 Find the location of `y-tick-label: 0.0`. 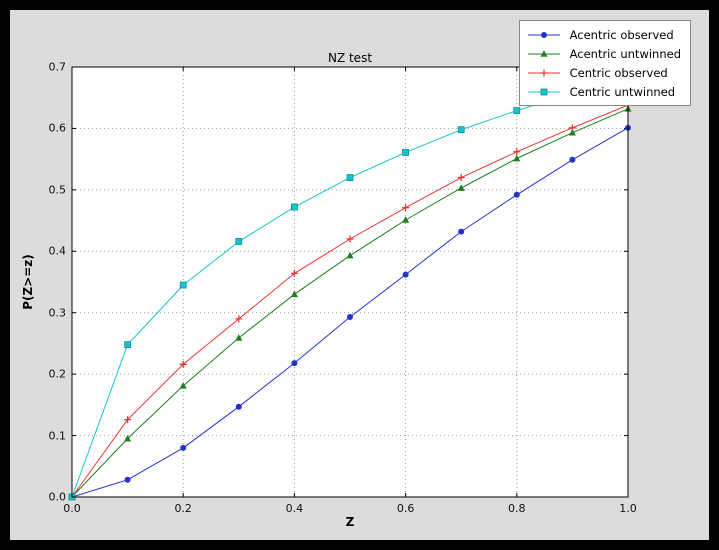

y-tick-label: 0.0 is located at coordinates (57, 497).